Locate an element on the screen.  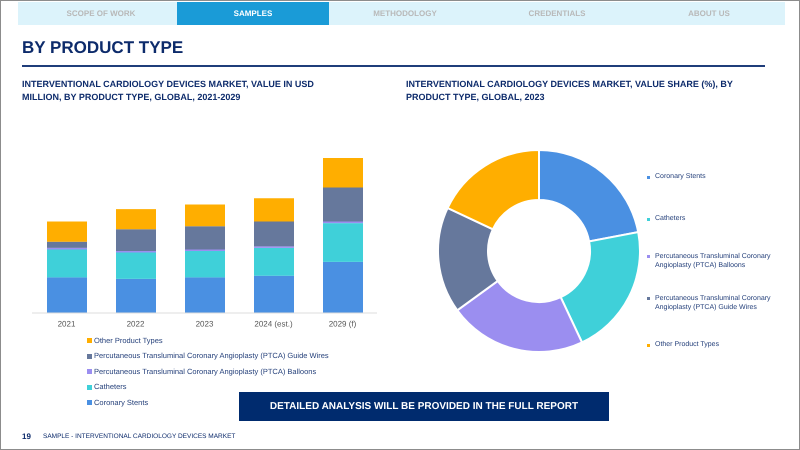
chart-title: INTERVENTIONAL CARDIOLOGY DEVICES MARKET, VALUE IN USD MILLION, BY PRODUCT TYPE, GLOBAL, 2021-2029 is located at coordinates (168, 91).